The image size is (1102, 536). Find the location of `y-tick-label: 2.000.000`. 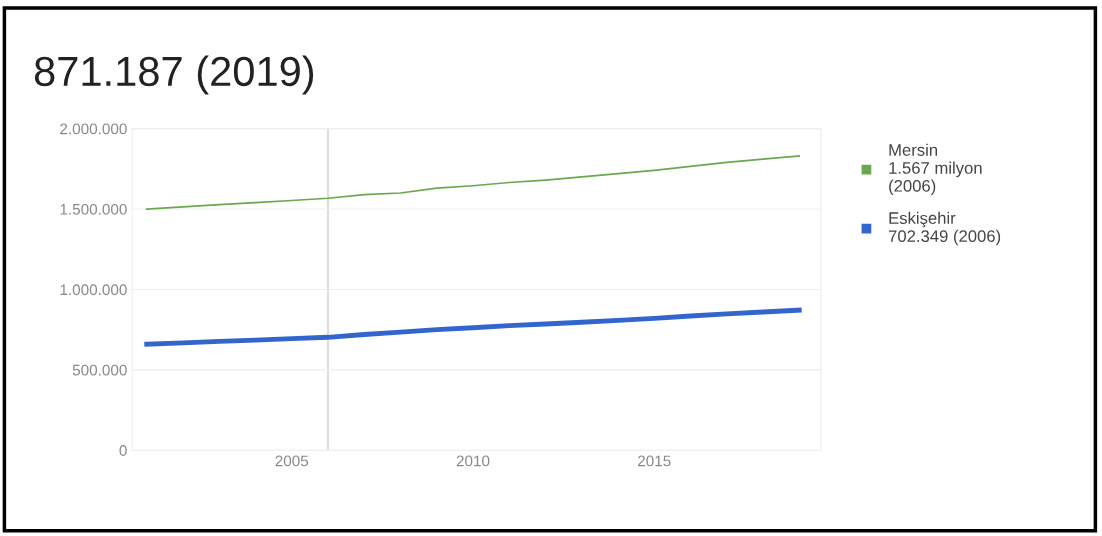

y-tick-label: 2.000.000 is located at coordinates (93, 129).